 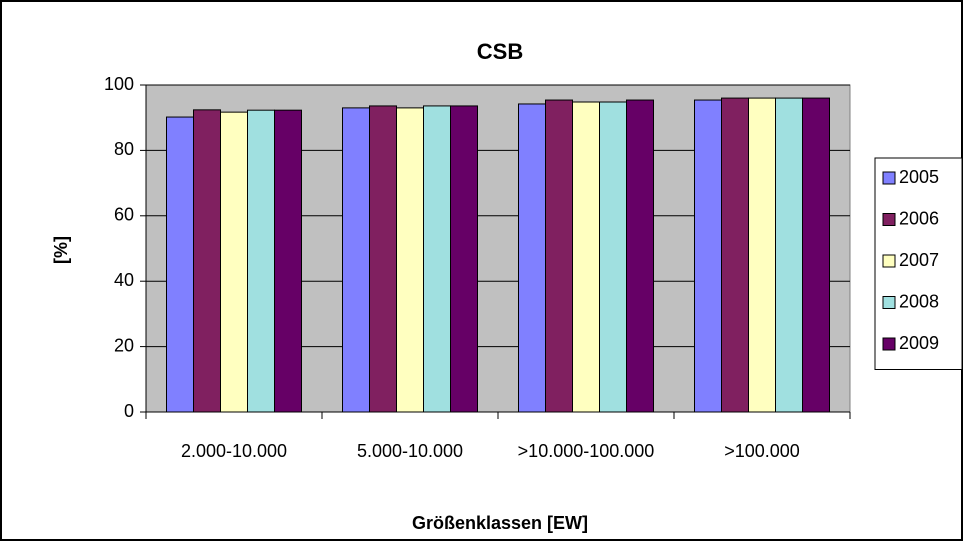 What do you see at coordinates (919, 260) in the screenshot?
I see `legend-label: 2007` at bounding box center [919, 260].